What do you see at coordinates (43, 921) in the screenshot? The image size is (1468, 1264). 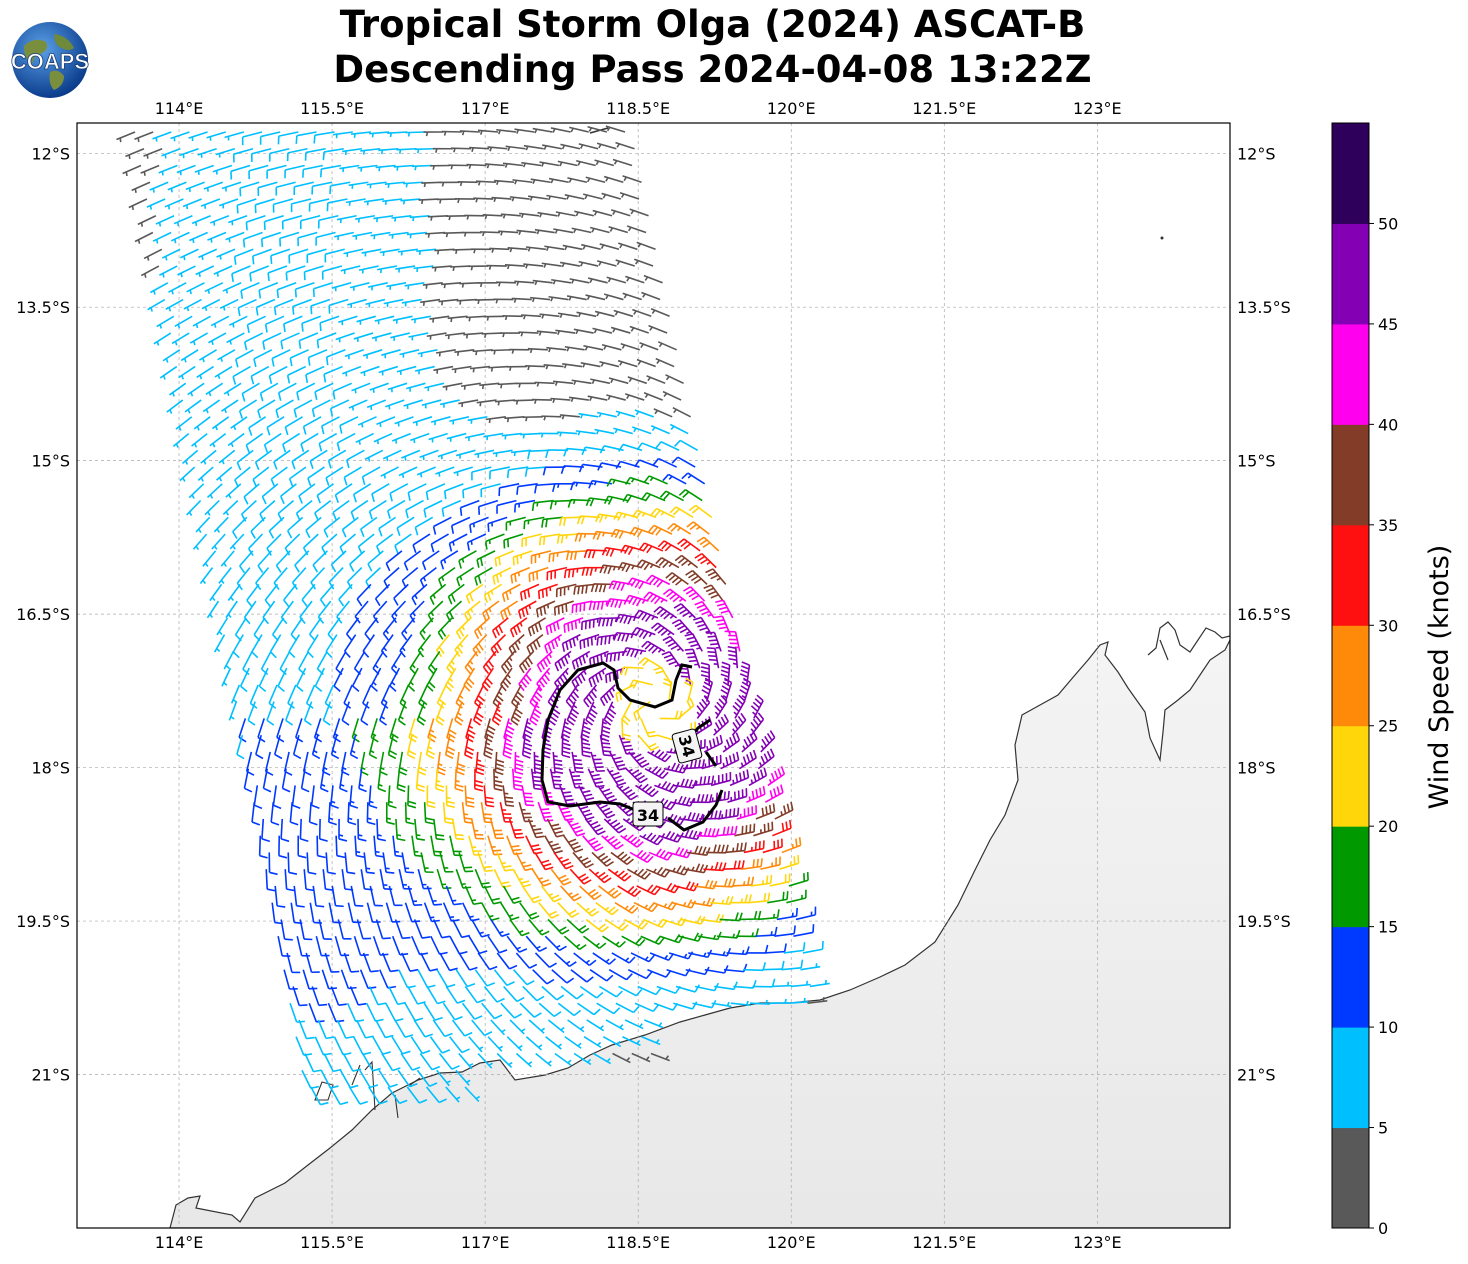 I see `lat-tick-label: 19.5°S` at bounding box center [43, 921].